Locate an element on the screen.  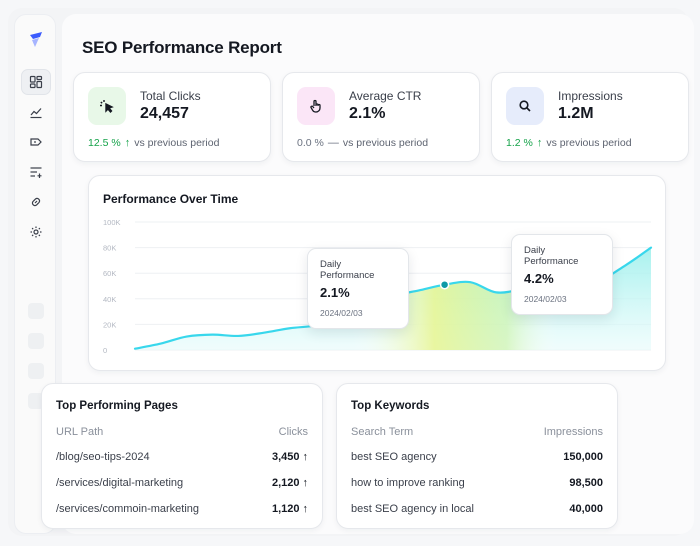
table-title: Top Keywords is located at coordinates (390, 406).